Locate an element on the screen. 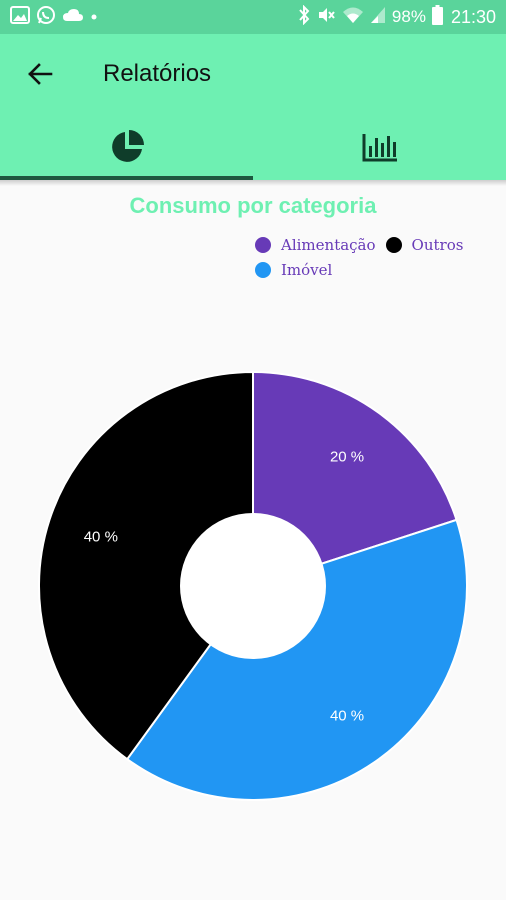 The width and height of the screenshot is (506, 900). legend-label: Imóvel is located at coordinates (307, 269).